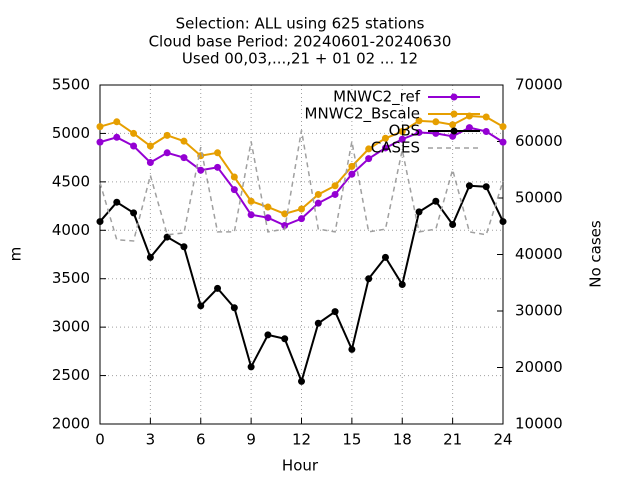  Describe the element at coordinates (16, 254) in the screenshot. I see `y-axis-label: m` at that location.